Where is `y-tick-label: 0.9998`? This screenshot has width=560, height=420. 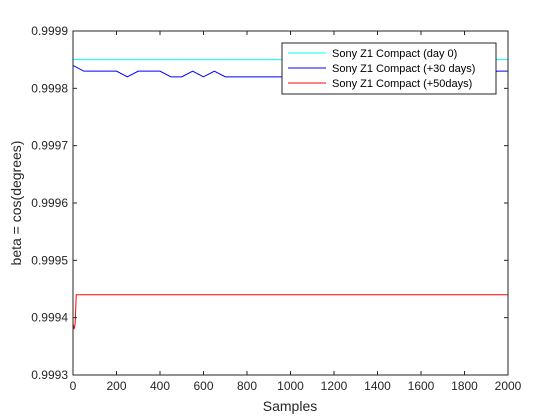
y-tick-label: 0.9998 is located at coordinates (49, 88).